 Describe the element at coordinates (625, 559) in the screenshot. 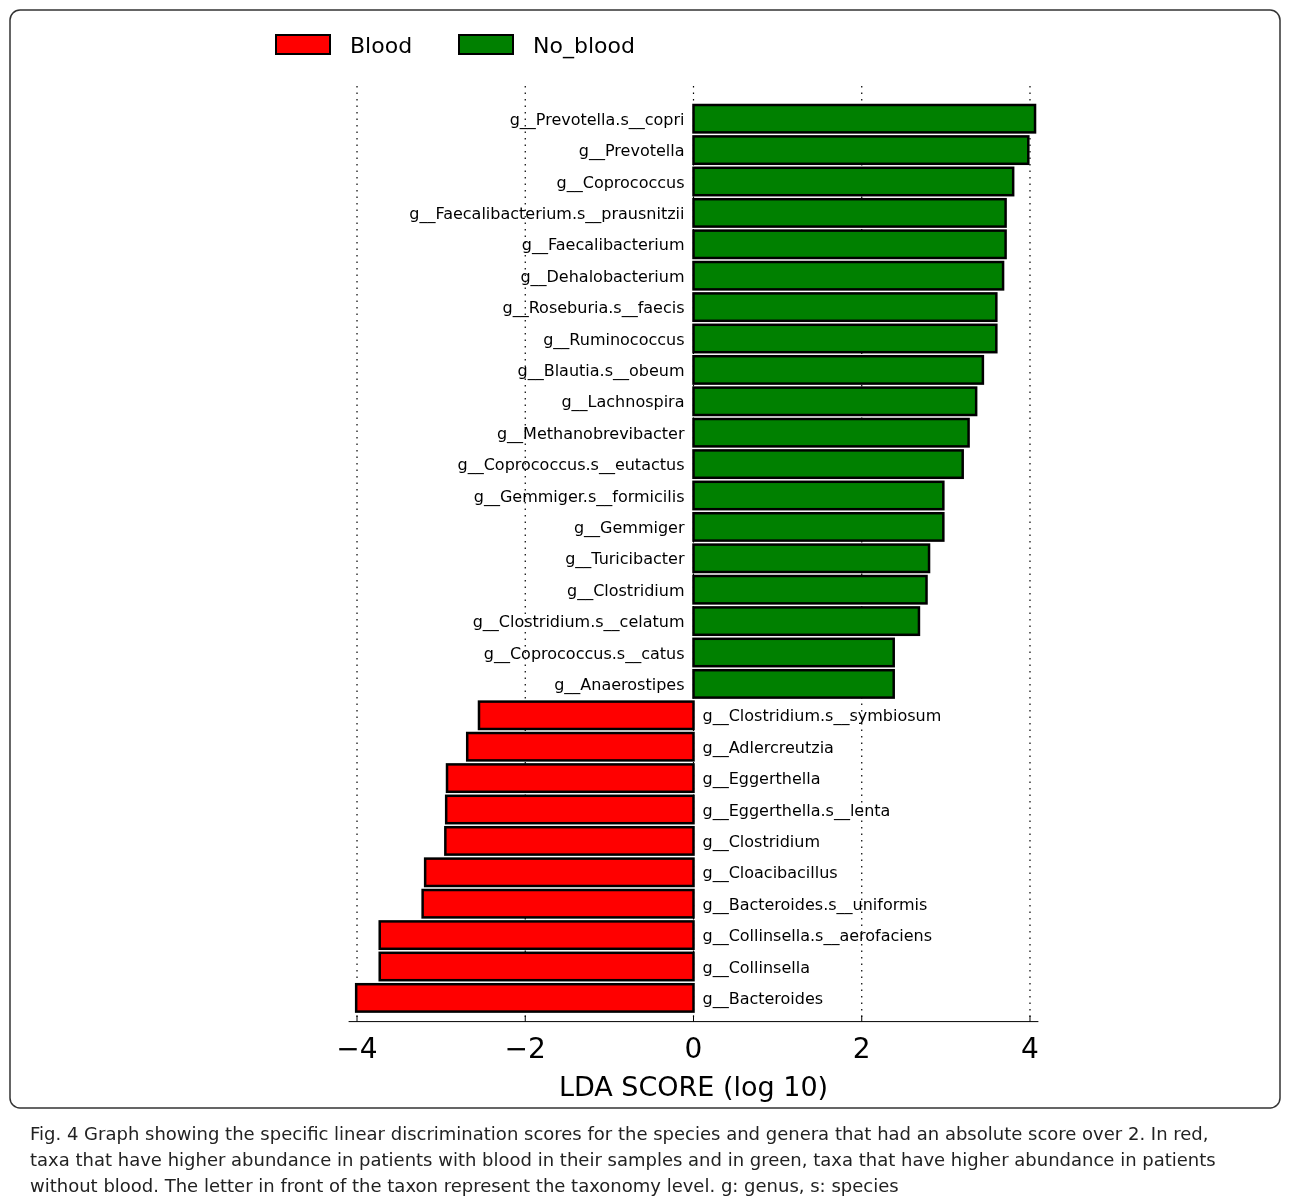

I see `y-tick-label: g__Turicibacter` at that location.